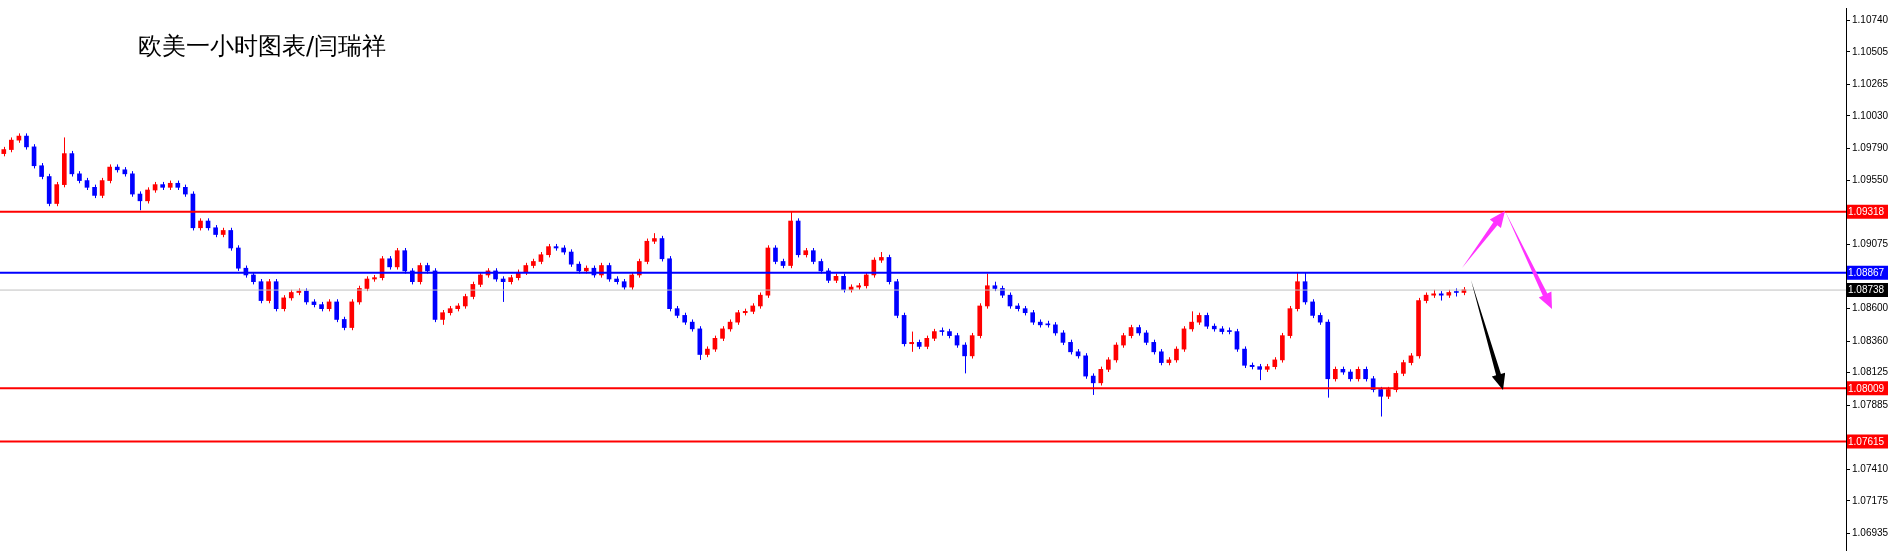 The height and width of the screenshot is (558, 1888). What do you see at coordinates (1870, 51) in the screenshot?
I see `y-tick-label: 1.10505` at bounding box center [1870, 51].